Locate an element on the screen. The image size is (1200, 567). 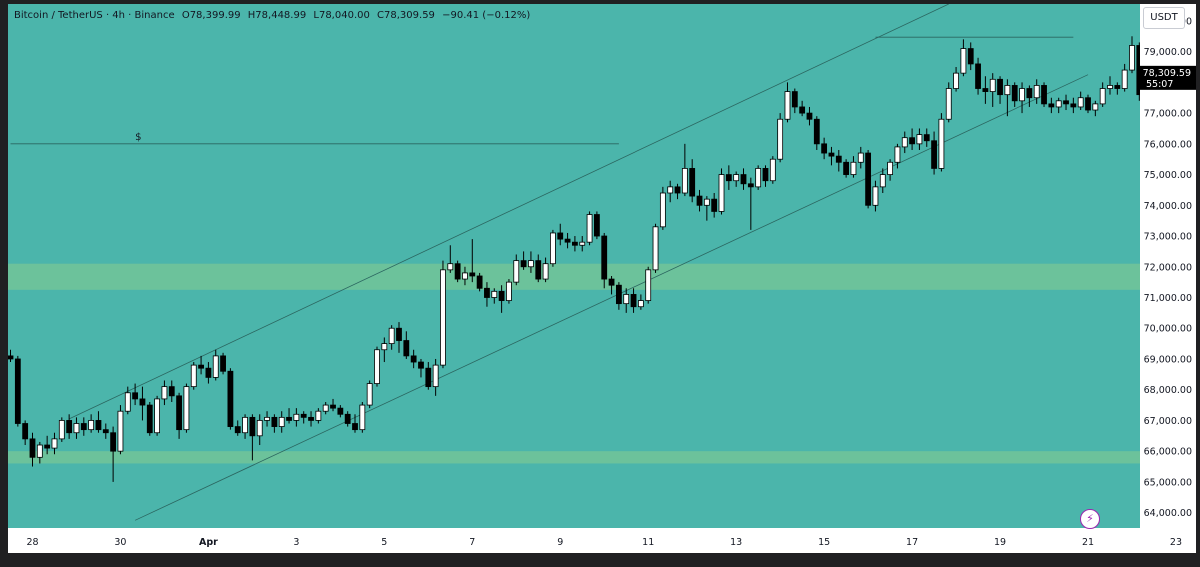
currency-button: USDT is located at coordinates (1164, 18).